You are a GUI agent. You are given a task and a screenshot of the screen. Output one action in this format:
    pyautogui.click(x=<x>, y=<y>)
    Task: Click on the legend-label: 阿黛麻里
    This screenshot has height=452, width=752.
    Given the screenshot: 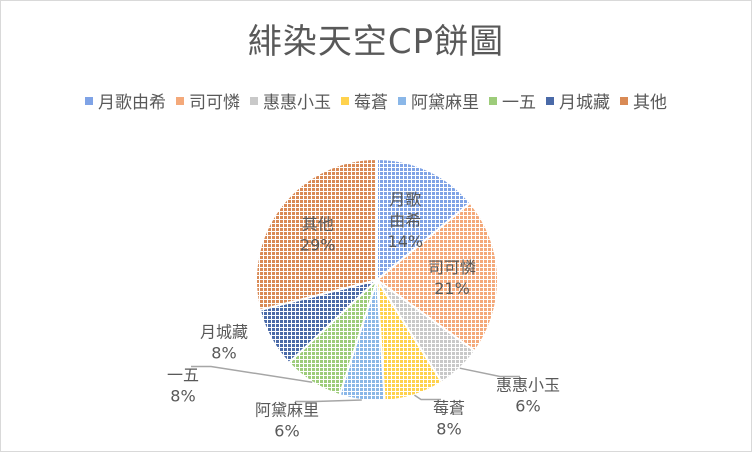 What is the action you would take?
    pyautogui.click(x=445, y=103)
    